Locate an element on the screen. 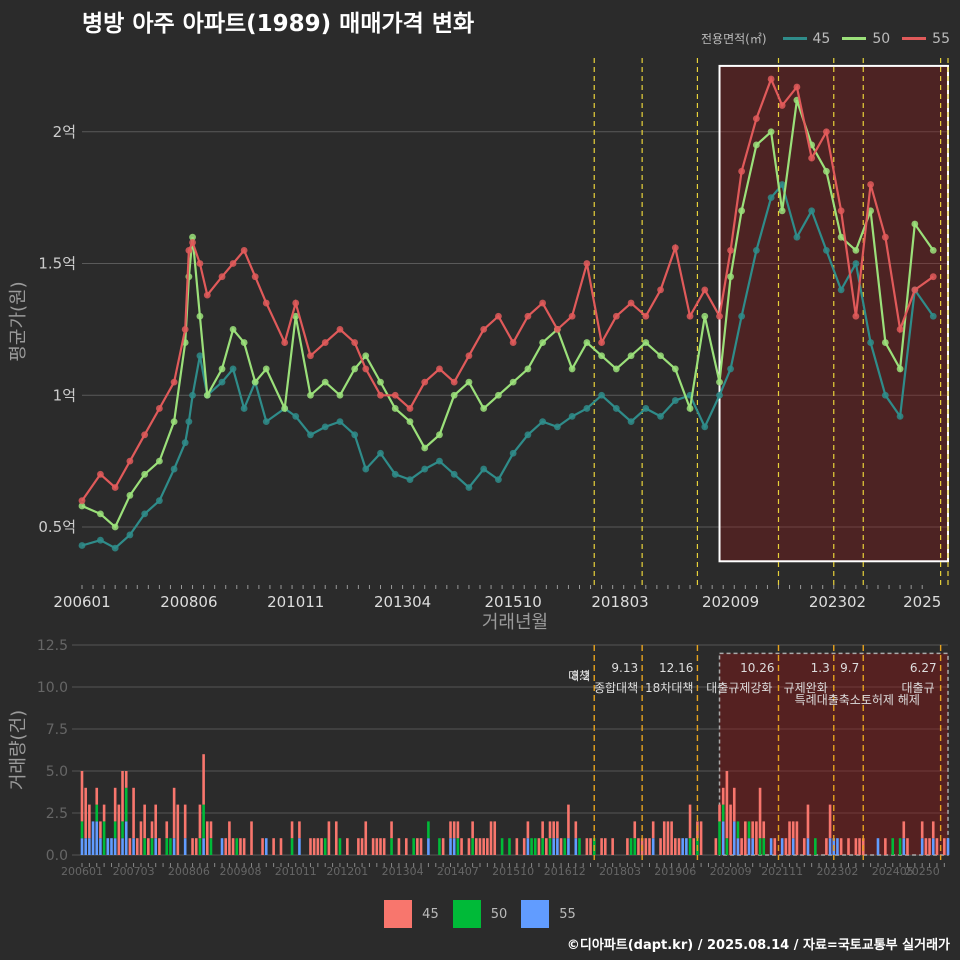 This screenshot has height=960, width=960. x-tick-label: 202302 is located at coordinates (837, 602).